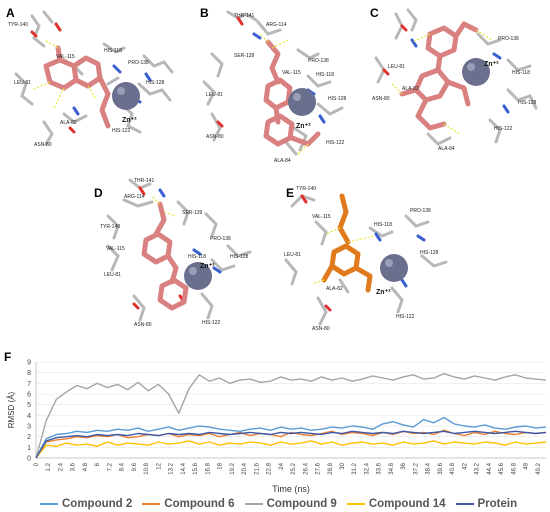  Describe the element at coordinates (29, 448) in the screenshot. I see `y-tick-label: 1` at that location.